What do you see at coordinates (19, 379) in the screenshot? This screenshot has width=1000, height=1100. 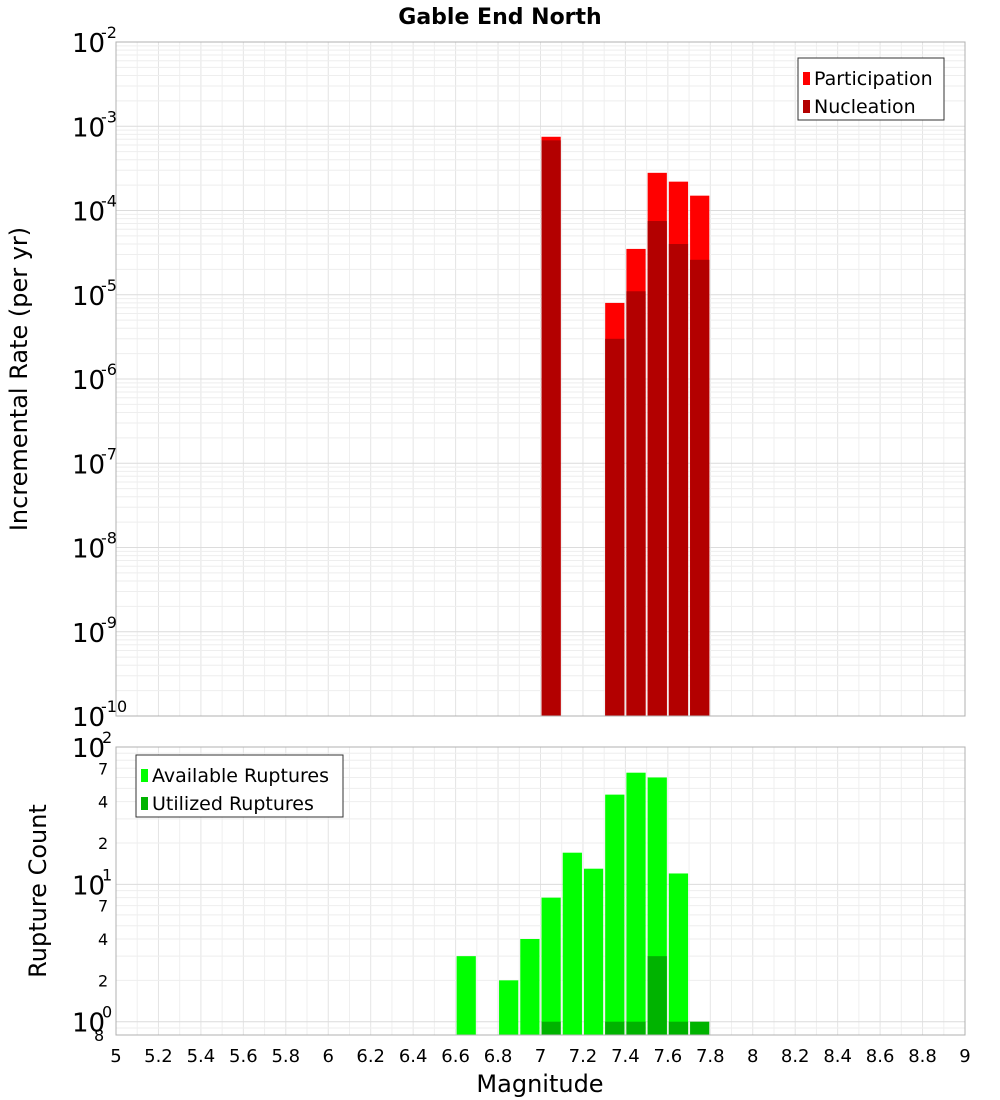 I see `rate-y-axis-label: Incremental Rate (per yr)` at bounding box center [19, 379].